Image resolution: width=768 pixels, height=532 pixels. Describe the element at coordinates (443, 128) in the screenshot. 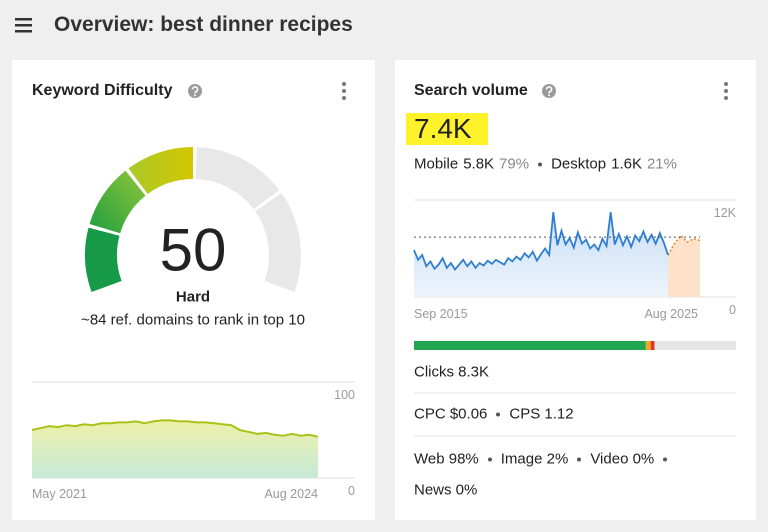

I see `volume: 7.4K` at that location.